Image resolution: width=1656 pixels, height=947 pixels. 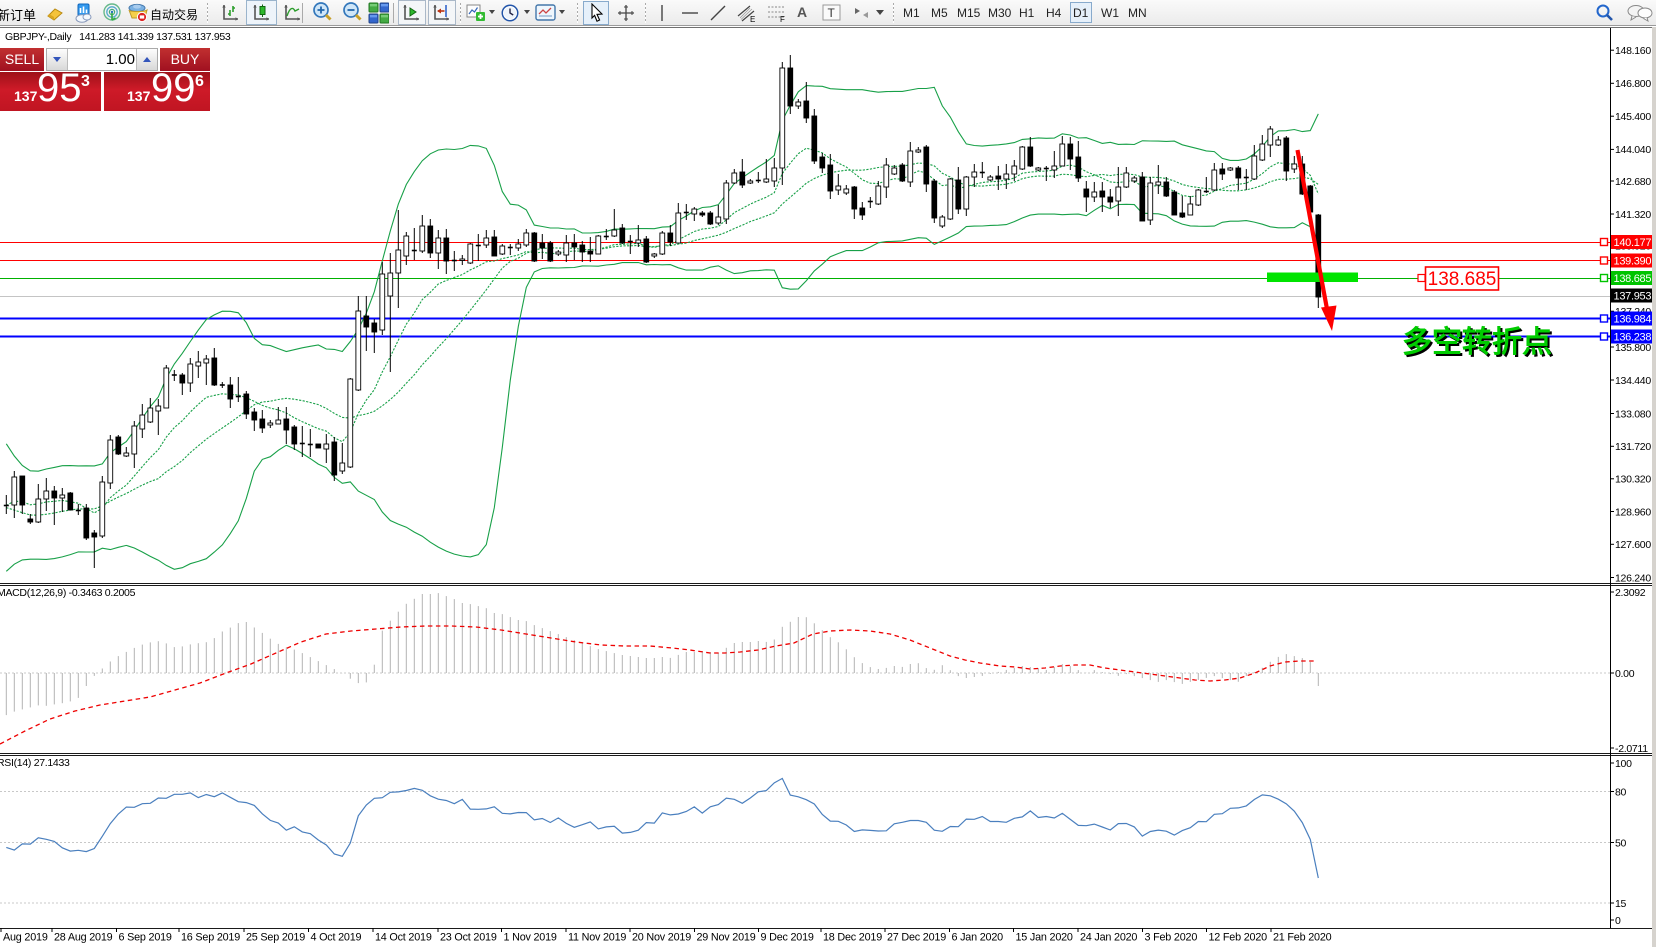 What do you see at coordinates (1631, 749) in the screenshot?
I see `svg-text: -2.0711` at bounding box center [1631, 749].